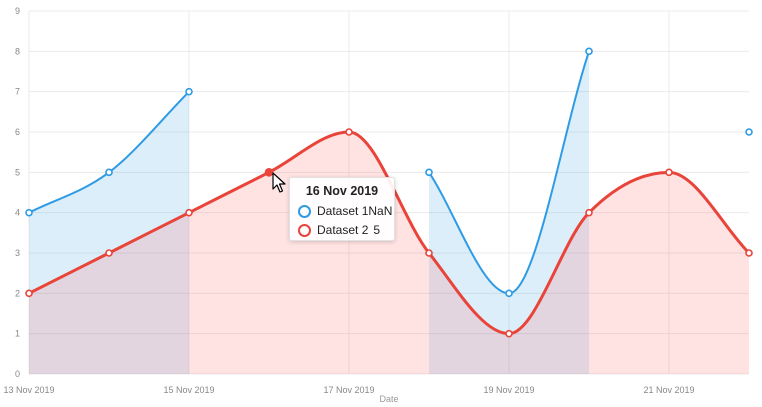  What do you see at coordinates (17, 172) in the screenshot?
I see `y-tick-label: 5` at bounding box center [17, 172].